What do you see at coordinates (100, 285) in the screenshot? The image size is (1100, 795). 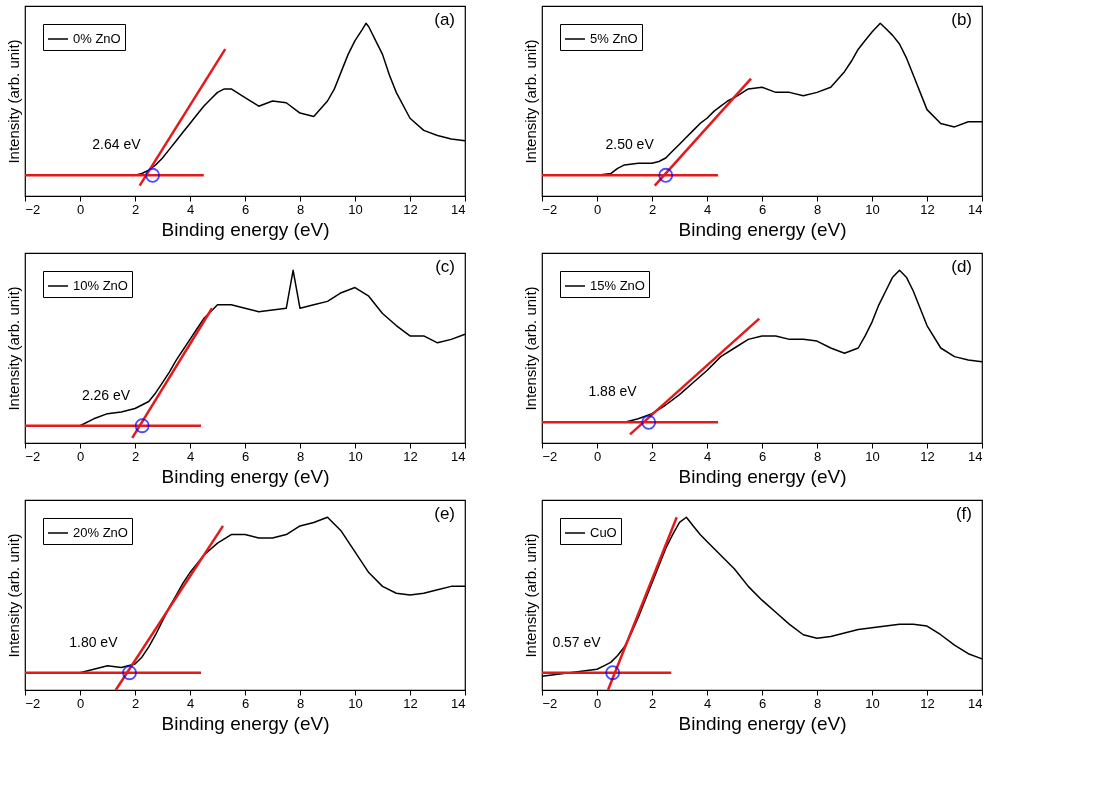 I see `legend-label: 10% ZnO` at bounding box center [100, 285].